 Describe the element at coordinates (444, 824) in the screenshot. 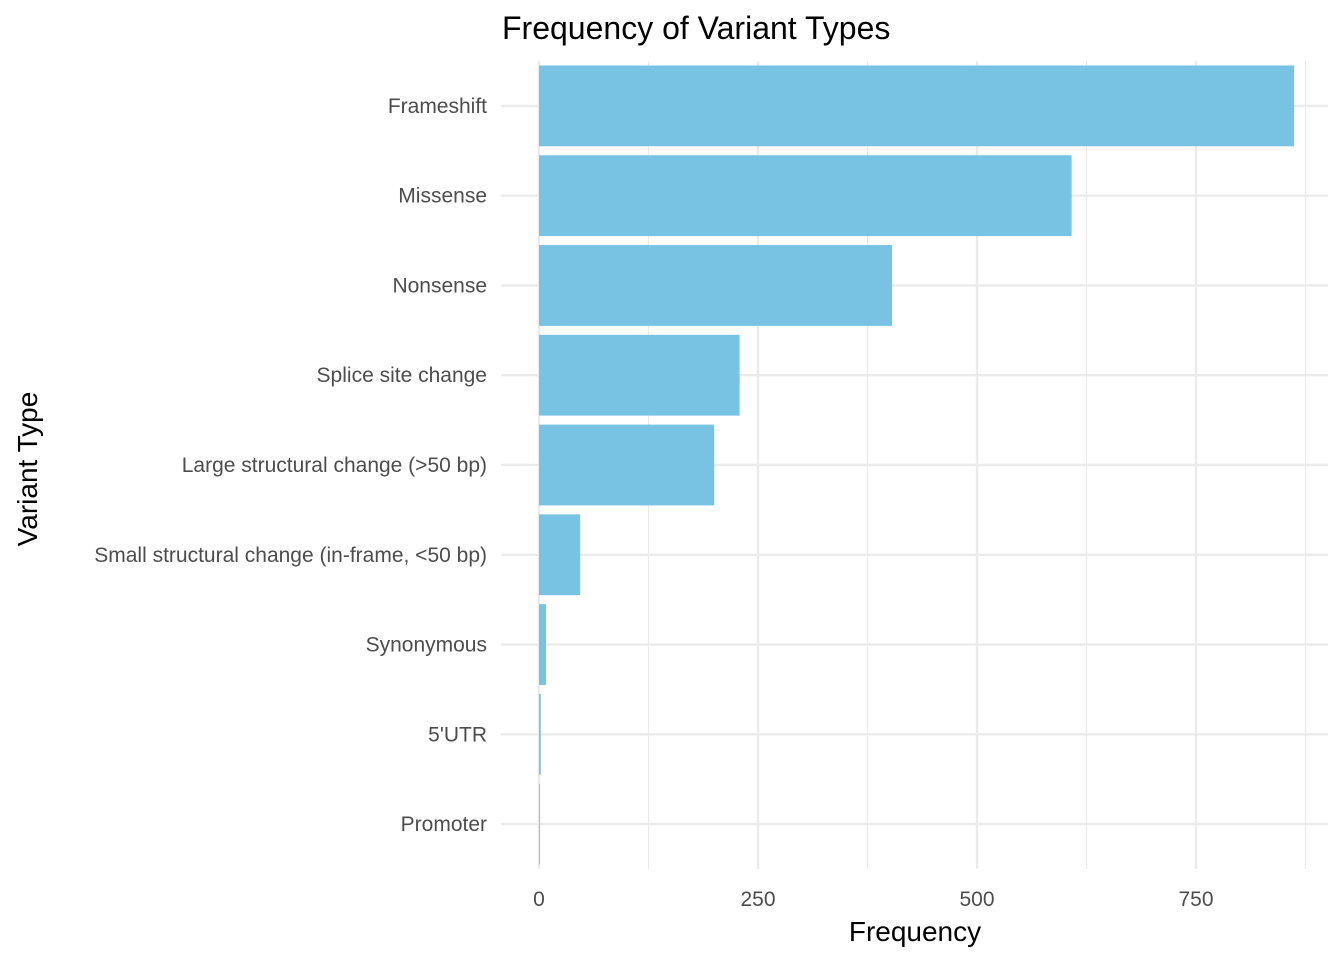

I see `y-tick-label-promoter: Promoter` at that location.